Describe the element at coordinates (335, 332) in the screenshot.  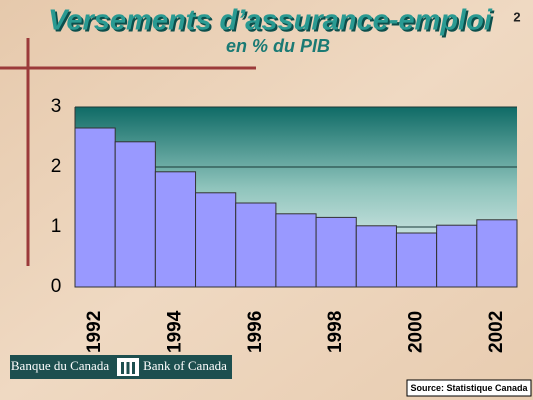
I see `x-tick-label: 1998` at that location.